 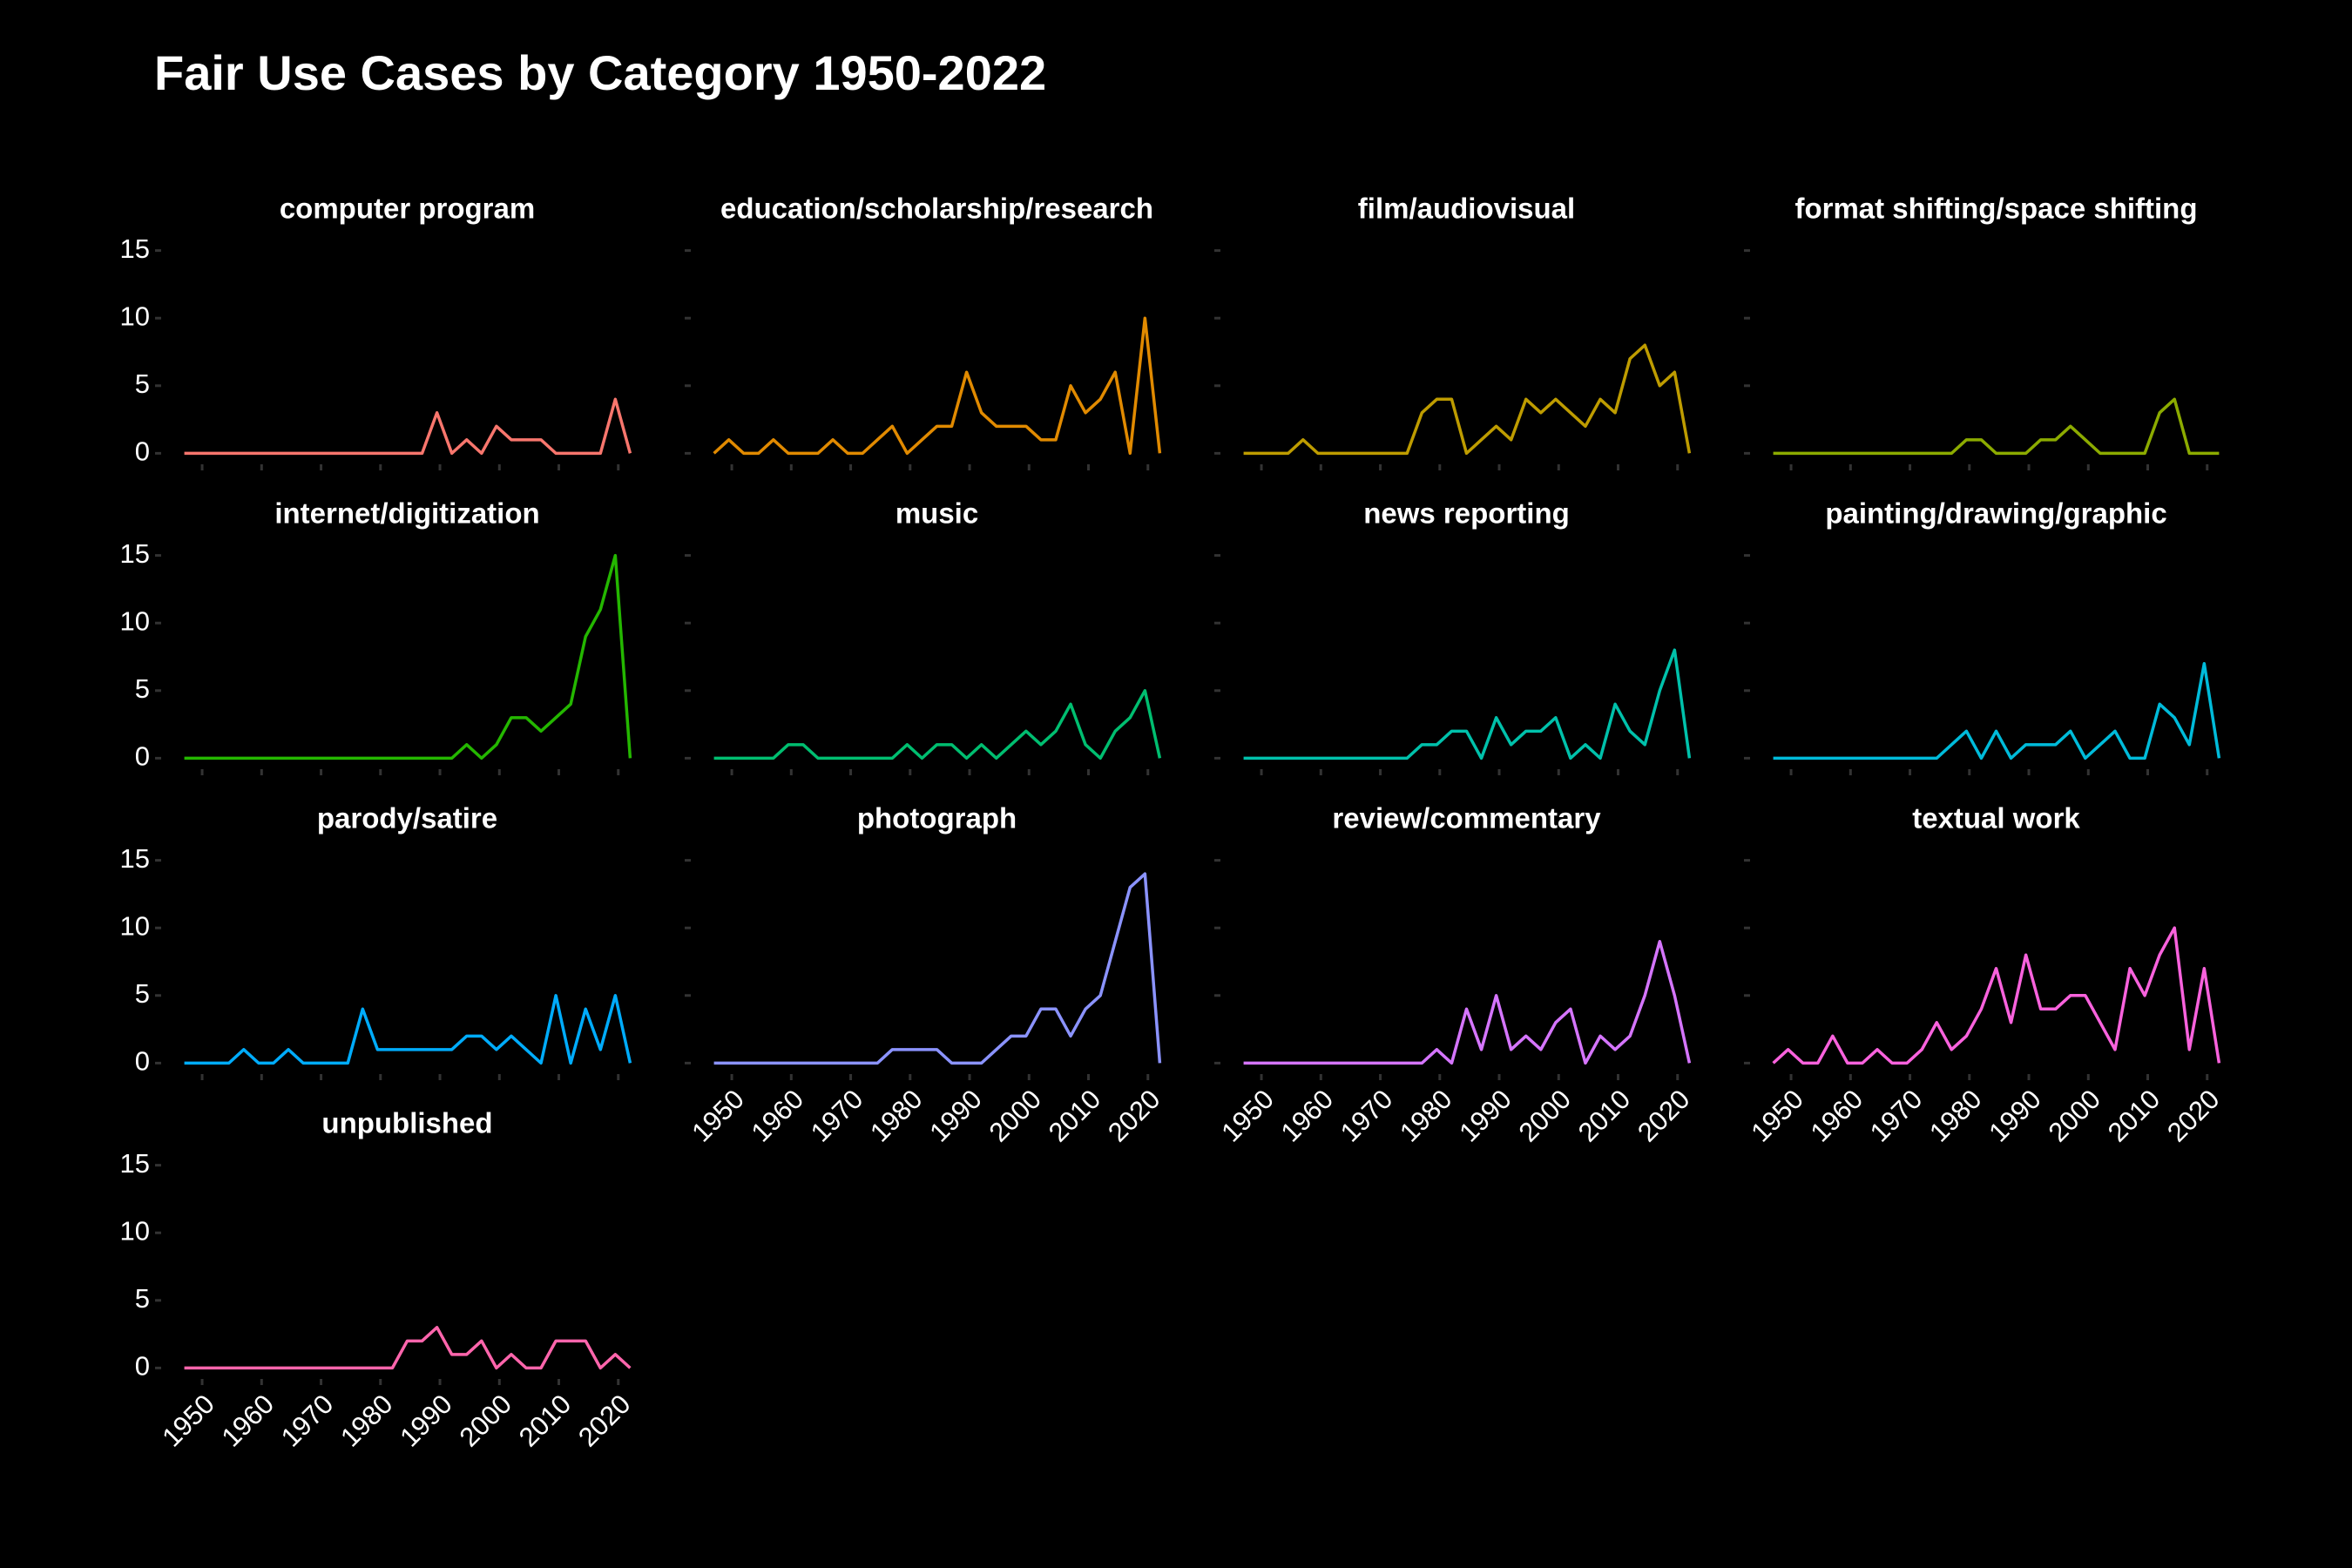 What do you see at coordinates (936, 209) in the screenshot?
I see `facet-title: education/scholarship/research` at bounding box center [936, 209].